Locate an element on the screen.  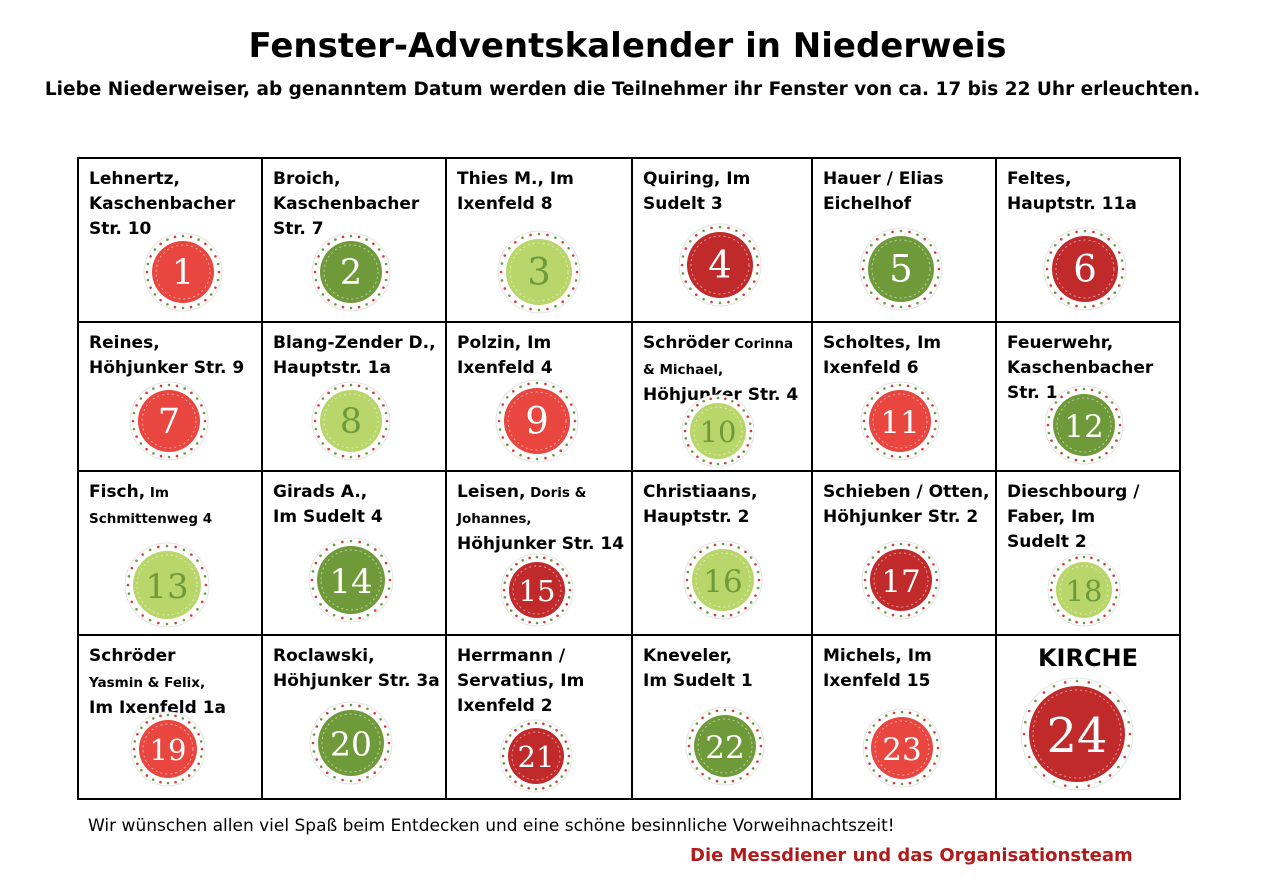
participant-name: Reines, Höhjunker Str. 9 is located at coordinates (167, 355).